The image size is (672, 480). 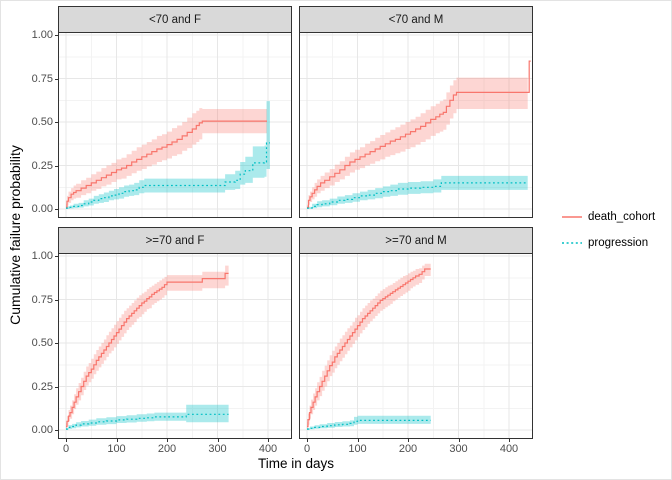 What do you see at coordinates (622, 217) in the screenshot?
I see `legend-label-death-cohort: death_cohort` at bounding box center [622, 217].